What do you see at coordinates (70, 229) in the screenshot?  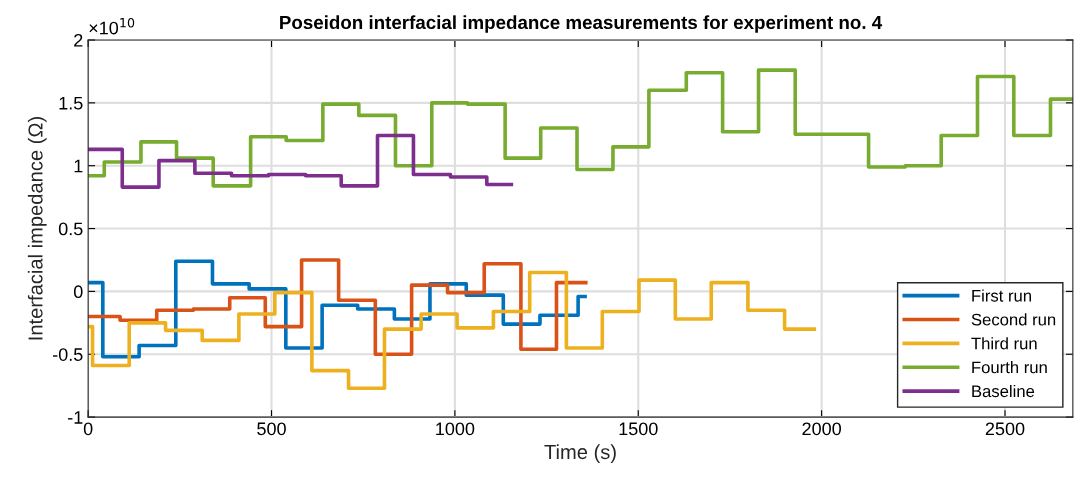 I see `y-tick-label: 0.5` at bounding box center [70, 229].